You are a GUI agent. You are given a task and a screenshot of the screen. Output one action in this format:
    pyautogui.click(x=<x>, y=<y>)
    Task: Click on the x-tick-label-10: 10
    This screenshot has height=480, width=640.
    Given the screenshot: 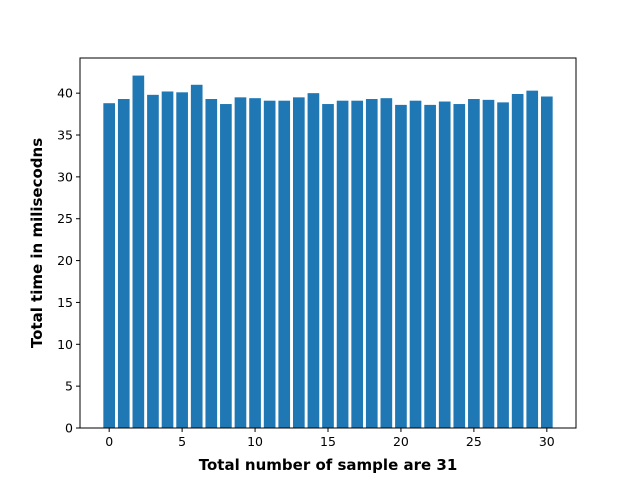 What is the action you would take?
    pyautogui.click(x=255, y=441)
    